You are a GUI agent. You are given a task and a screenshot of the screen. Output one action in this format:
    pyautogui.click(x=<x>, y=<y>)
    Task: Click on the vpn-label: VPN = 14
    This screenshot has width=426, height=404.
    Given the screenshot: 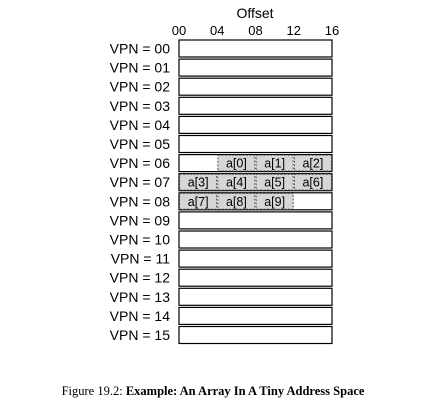 What is the action you would take?
    pyautogui.click(x=140, y=316)
    